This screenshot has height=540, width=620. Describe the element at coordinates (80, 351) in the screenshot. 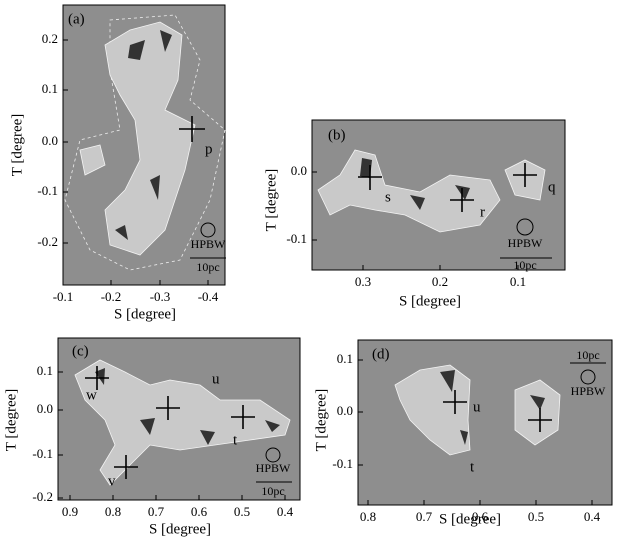

I see `panel-label: (c)` at that location.